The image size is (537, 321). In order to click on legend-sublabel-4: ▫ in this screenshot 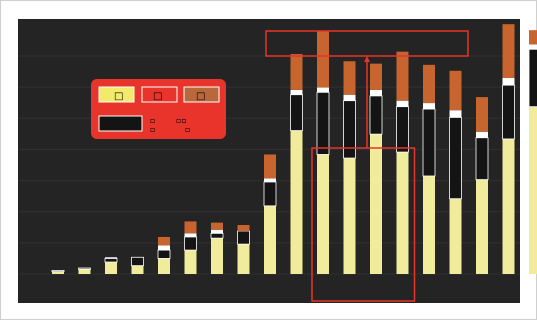, I will do `click(187, 129)`.